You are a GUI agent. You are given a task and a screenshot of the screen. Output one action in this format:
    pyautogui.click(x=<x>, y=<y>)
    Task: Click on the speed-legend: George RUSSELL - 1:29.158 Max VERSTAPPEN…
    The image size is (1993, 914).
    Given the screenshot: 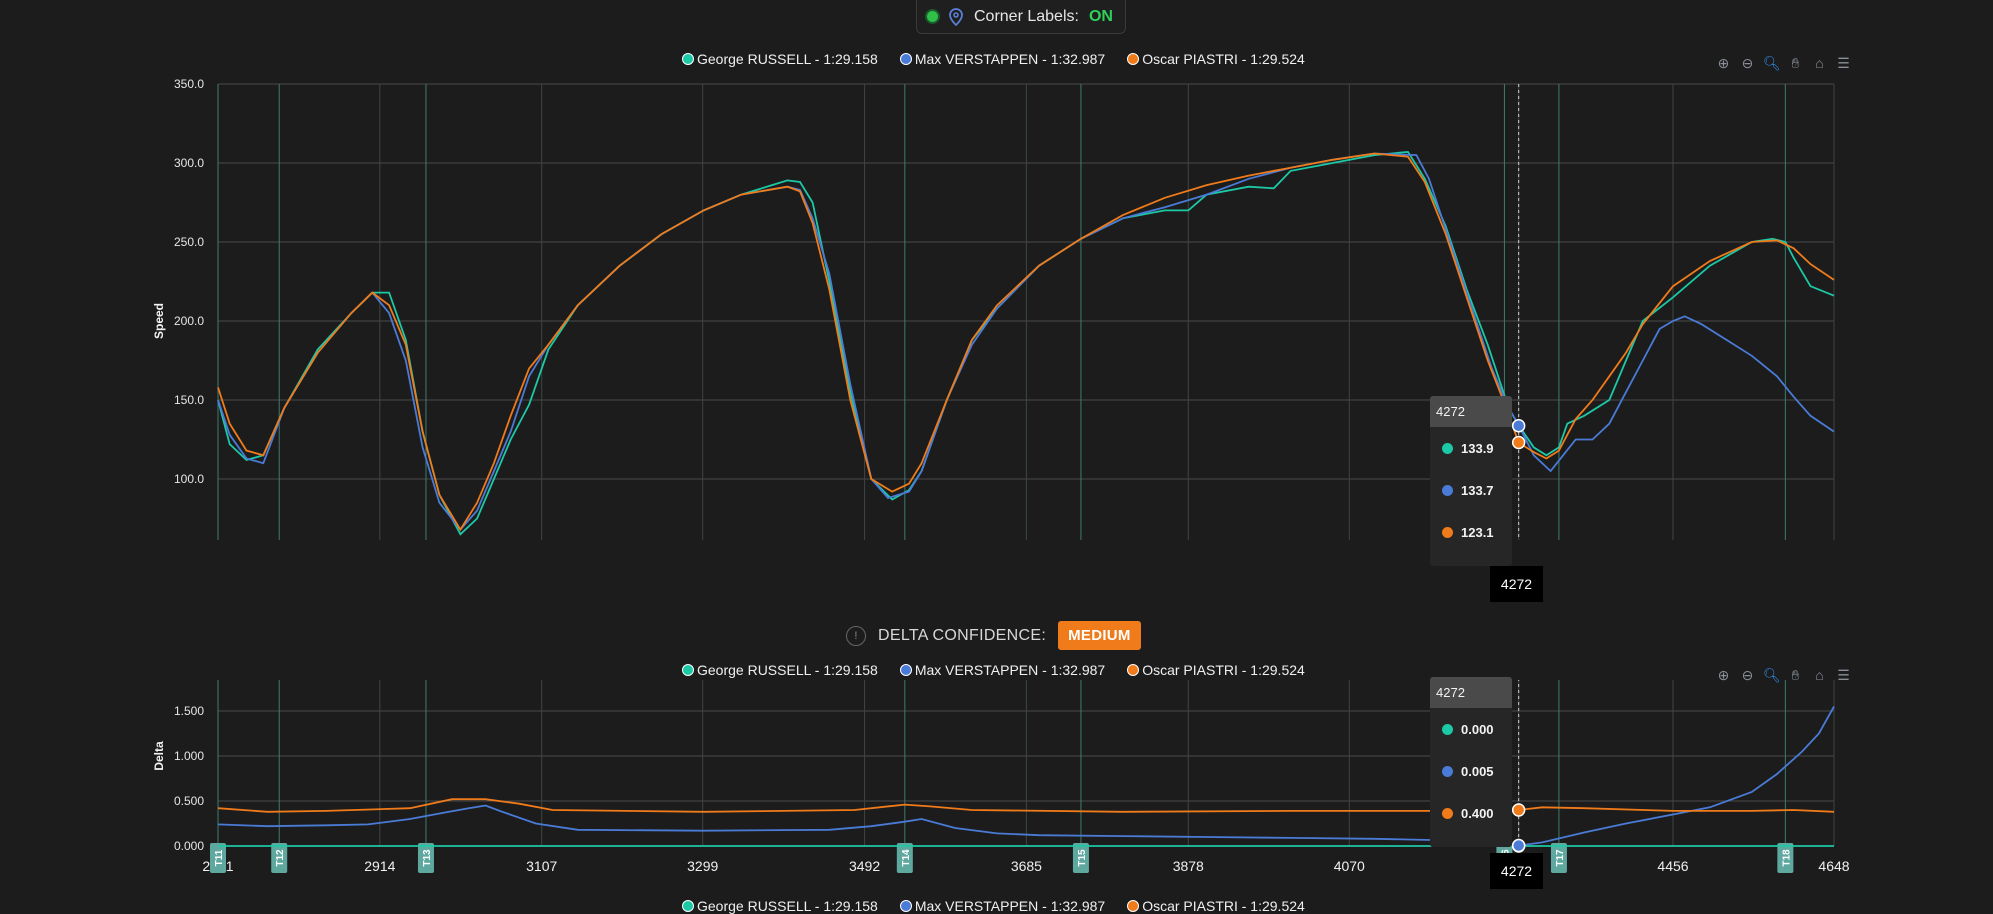 What is the action you would take?
    pyautogui.click(x=993, y=59)
    